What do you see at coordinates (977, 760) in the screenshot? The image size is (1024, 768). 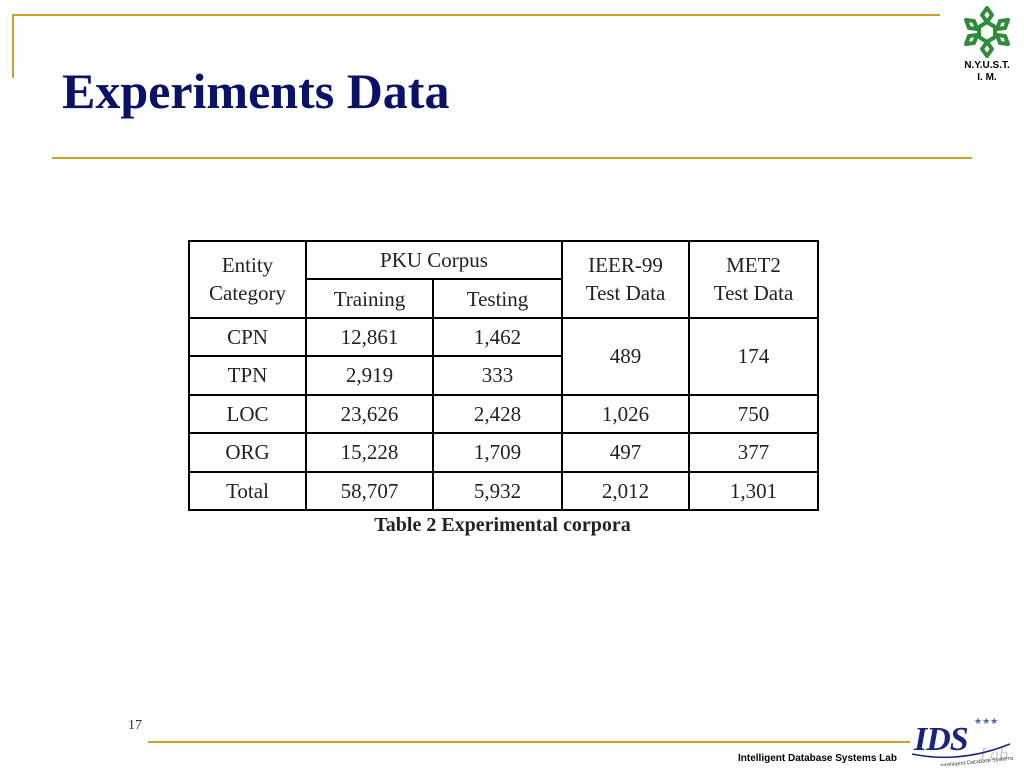 I see `svg-text: Intelligent Database Systems` at bounding box center [977, 760].